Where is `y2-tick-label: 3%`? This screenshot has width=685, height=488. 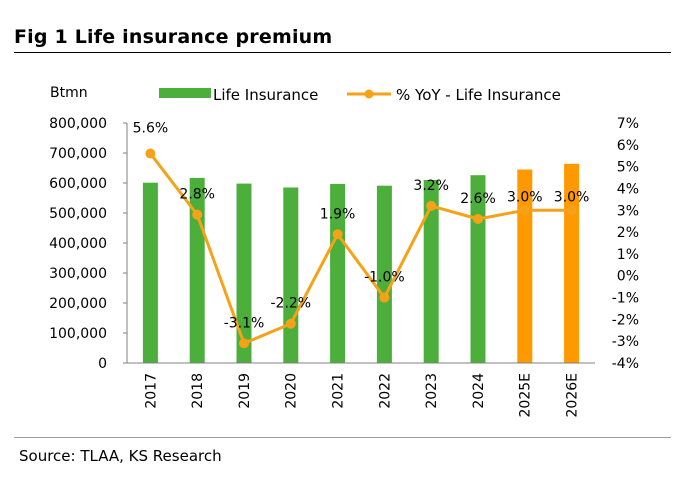 y2-tick-label: 3% is located at coordinates (628, 211).